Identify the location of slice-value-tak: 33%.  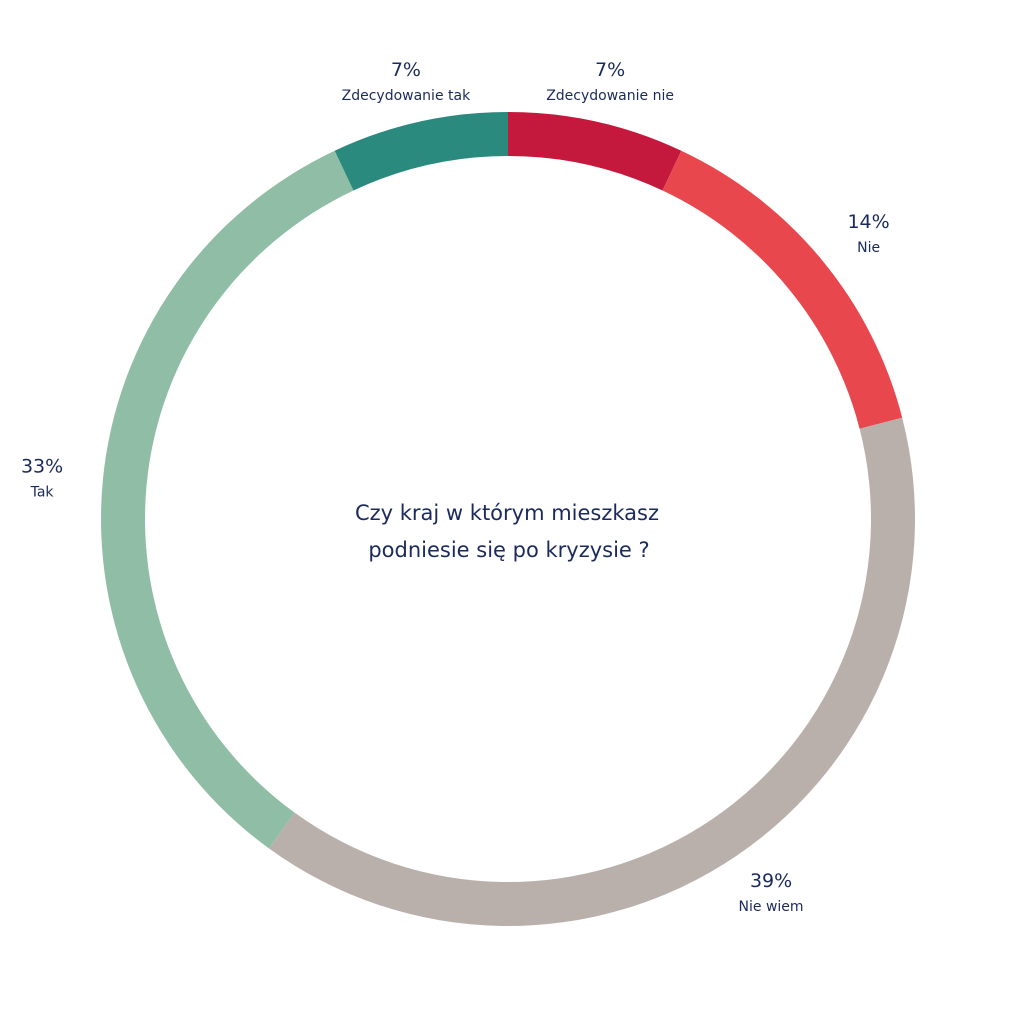
(42, 467).